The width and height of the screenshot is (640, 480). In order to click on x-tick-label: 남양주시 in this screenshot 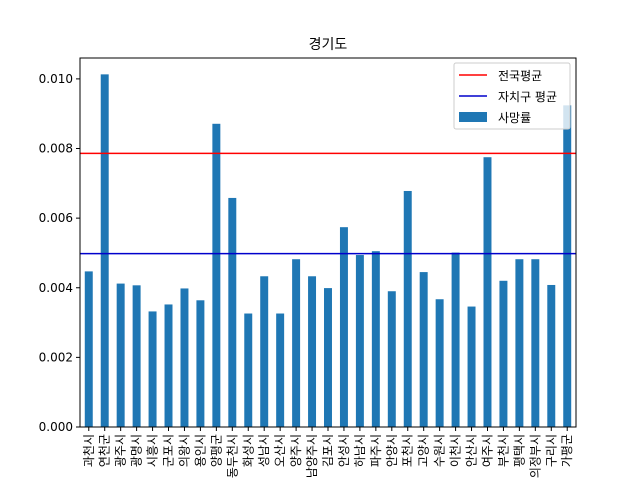, I will do `click(312, 456)`.